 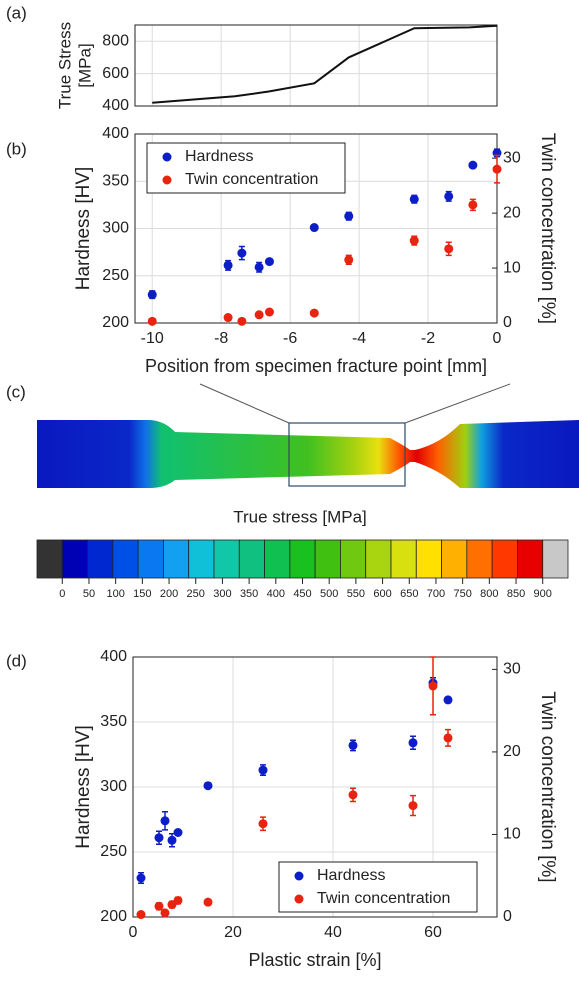 I want to click on y-tick-label: 800, so click(x=115, y=40).